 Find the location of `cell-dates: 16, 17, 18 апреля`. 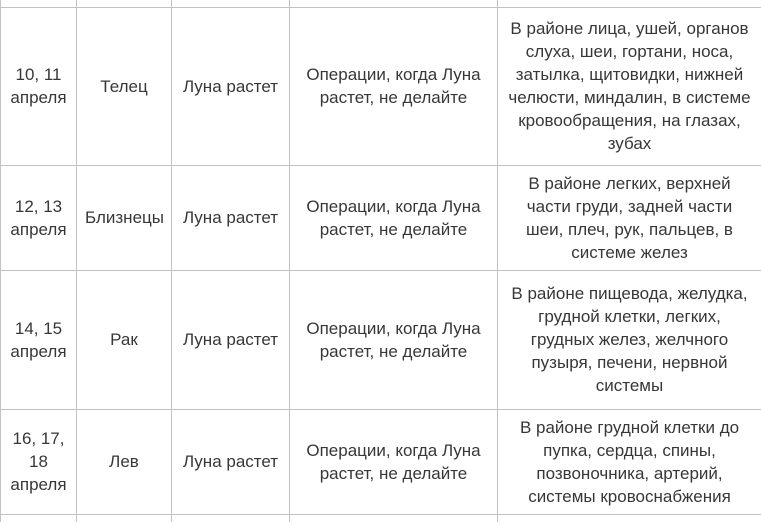

cell-dates: 16, 17, 18 апреля is located at coordinates (38, 461).